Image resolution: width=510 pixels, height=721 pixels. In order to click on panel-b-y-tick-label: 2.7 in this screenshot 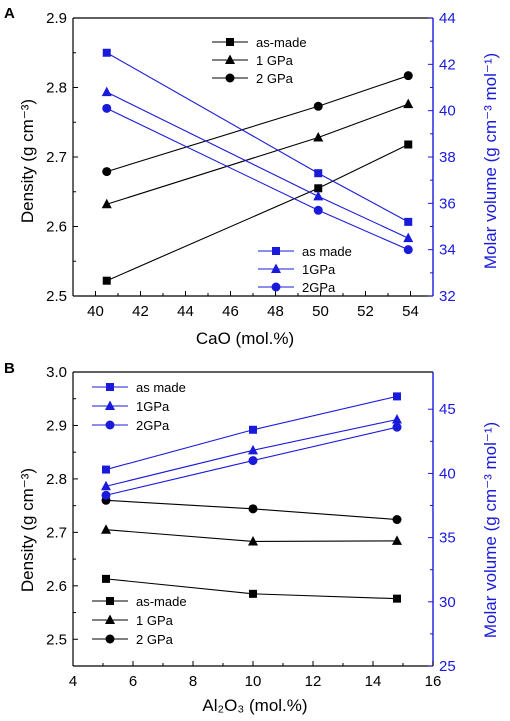, I will do `click(56, 532)`.